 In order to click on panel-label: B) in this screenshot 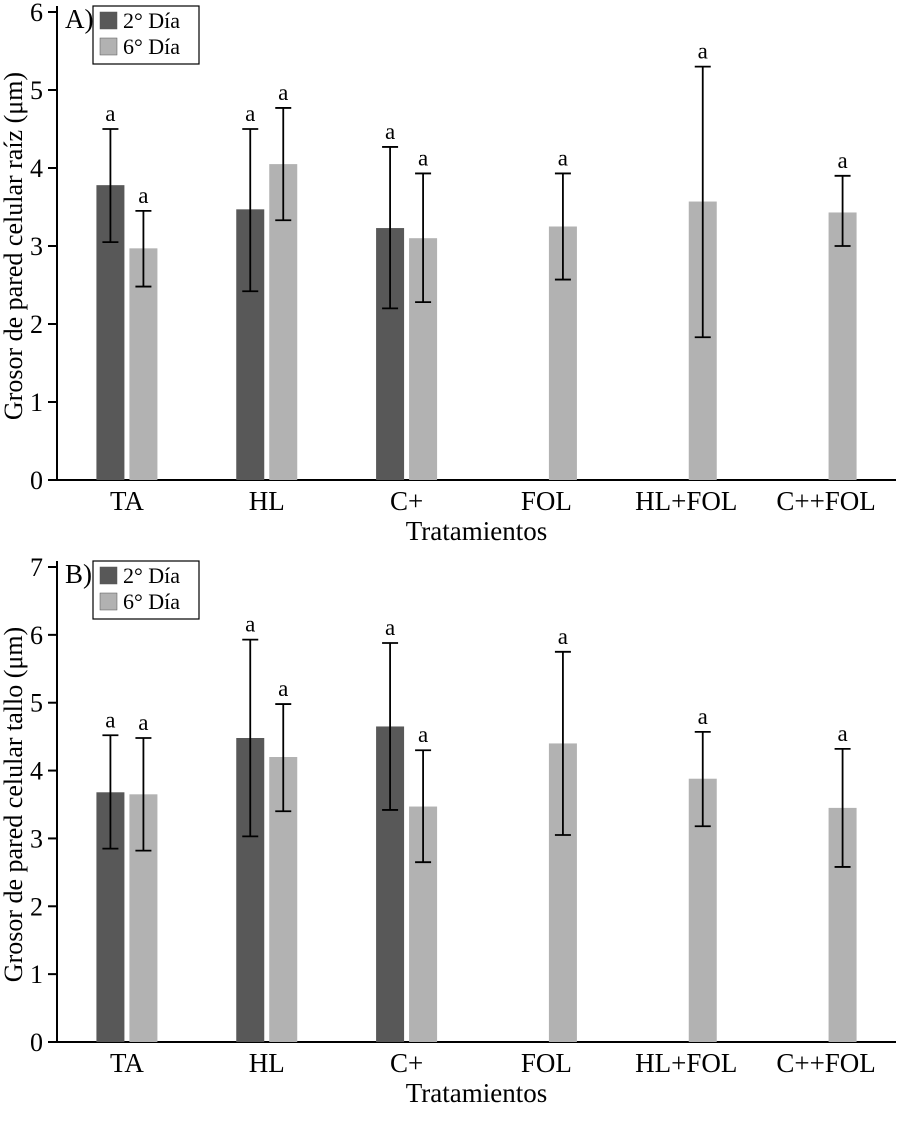, I will do `click(78, 574)`.